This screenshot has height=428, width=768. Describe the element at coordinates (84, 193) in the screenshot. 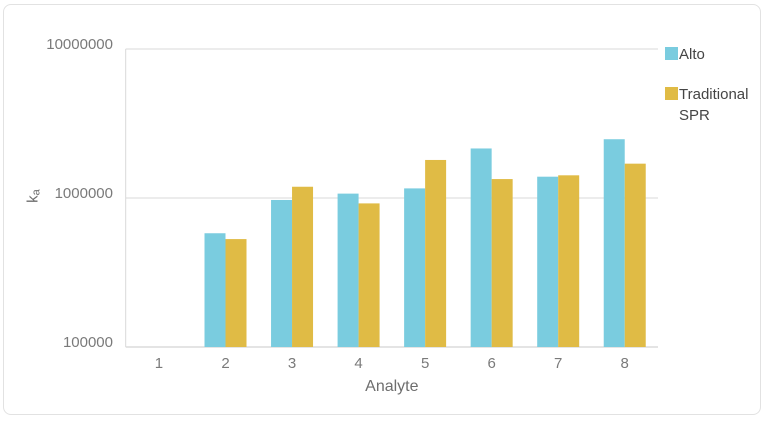

I see `y-tick-label: 1000000` at that location.